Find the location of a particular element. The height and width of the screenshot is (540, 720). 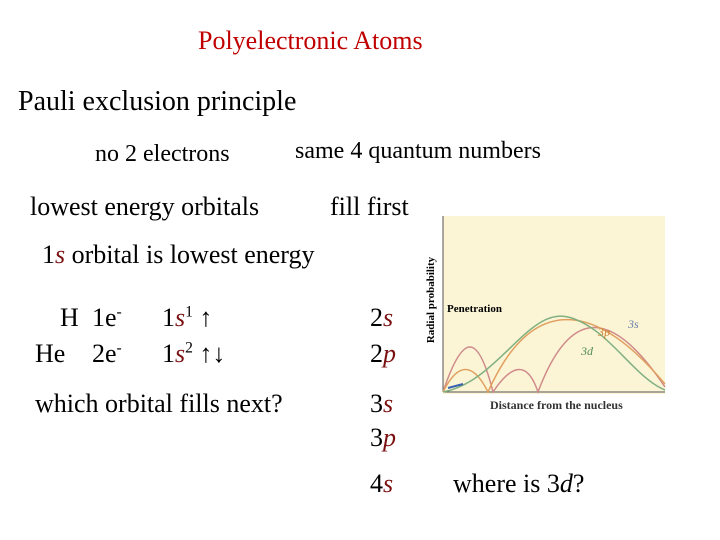

text: 4 is located at coordinates (376, 483).